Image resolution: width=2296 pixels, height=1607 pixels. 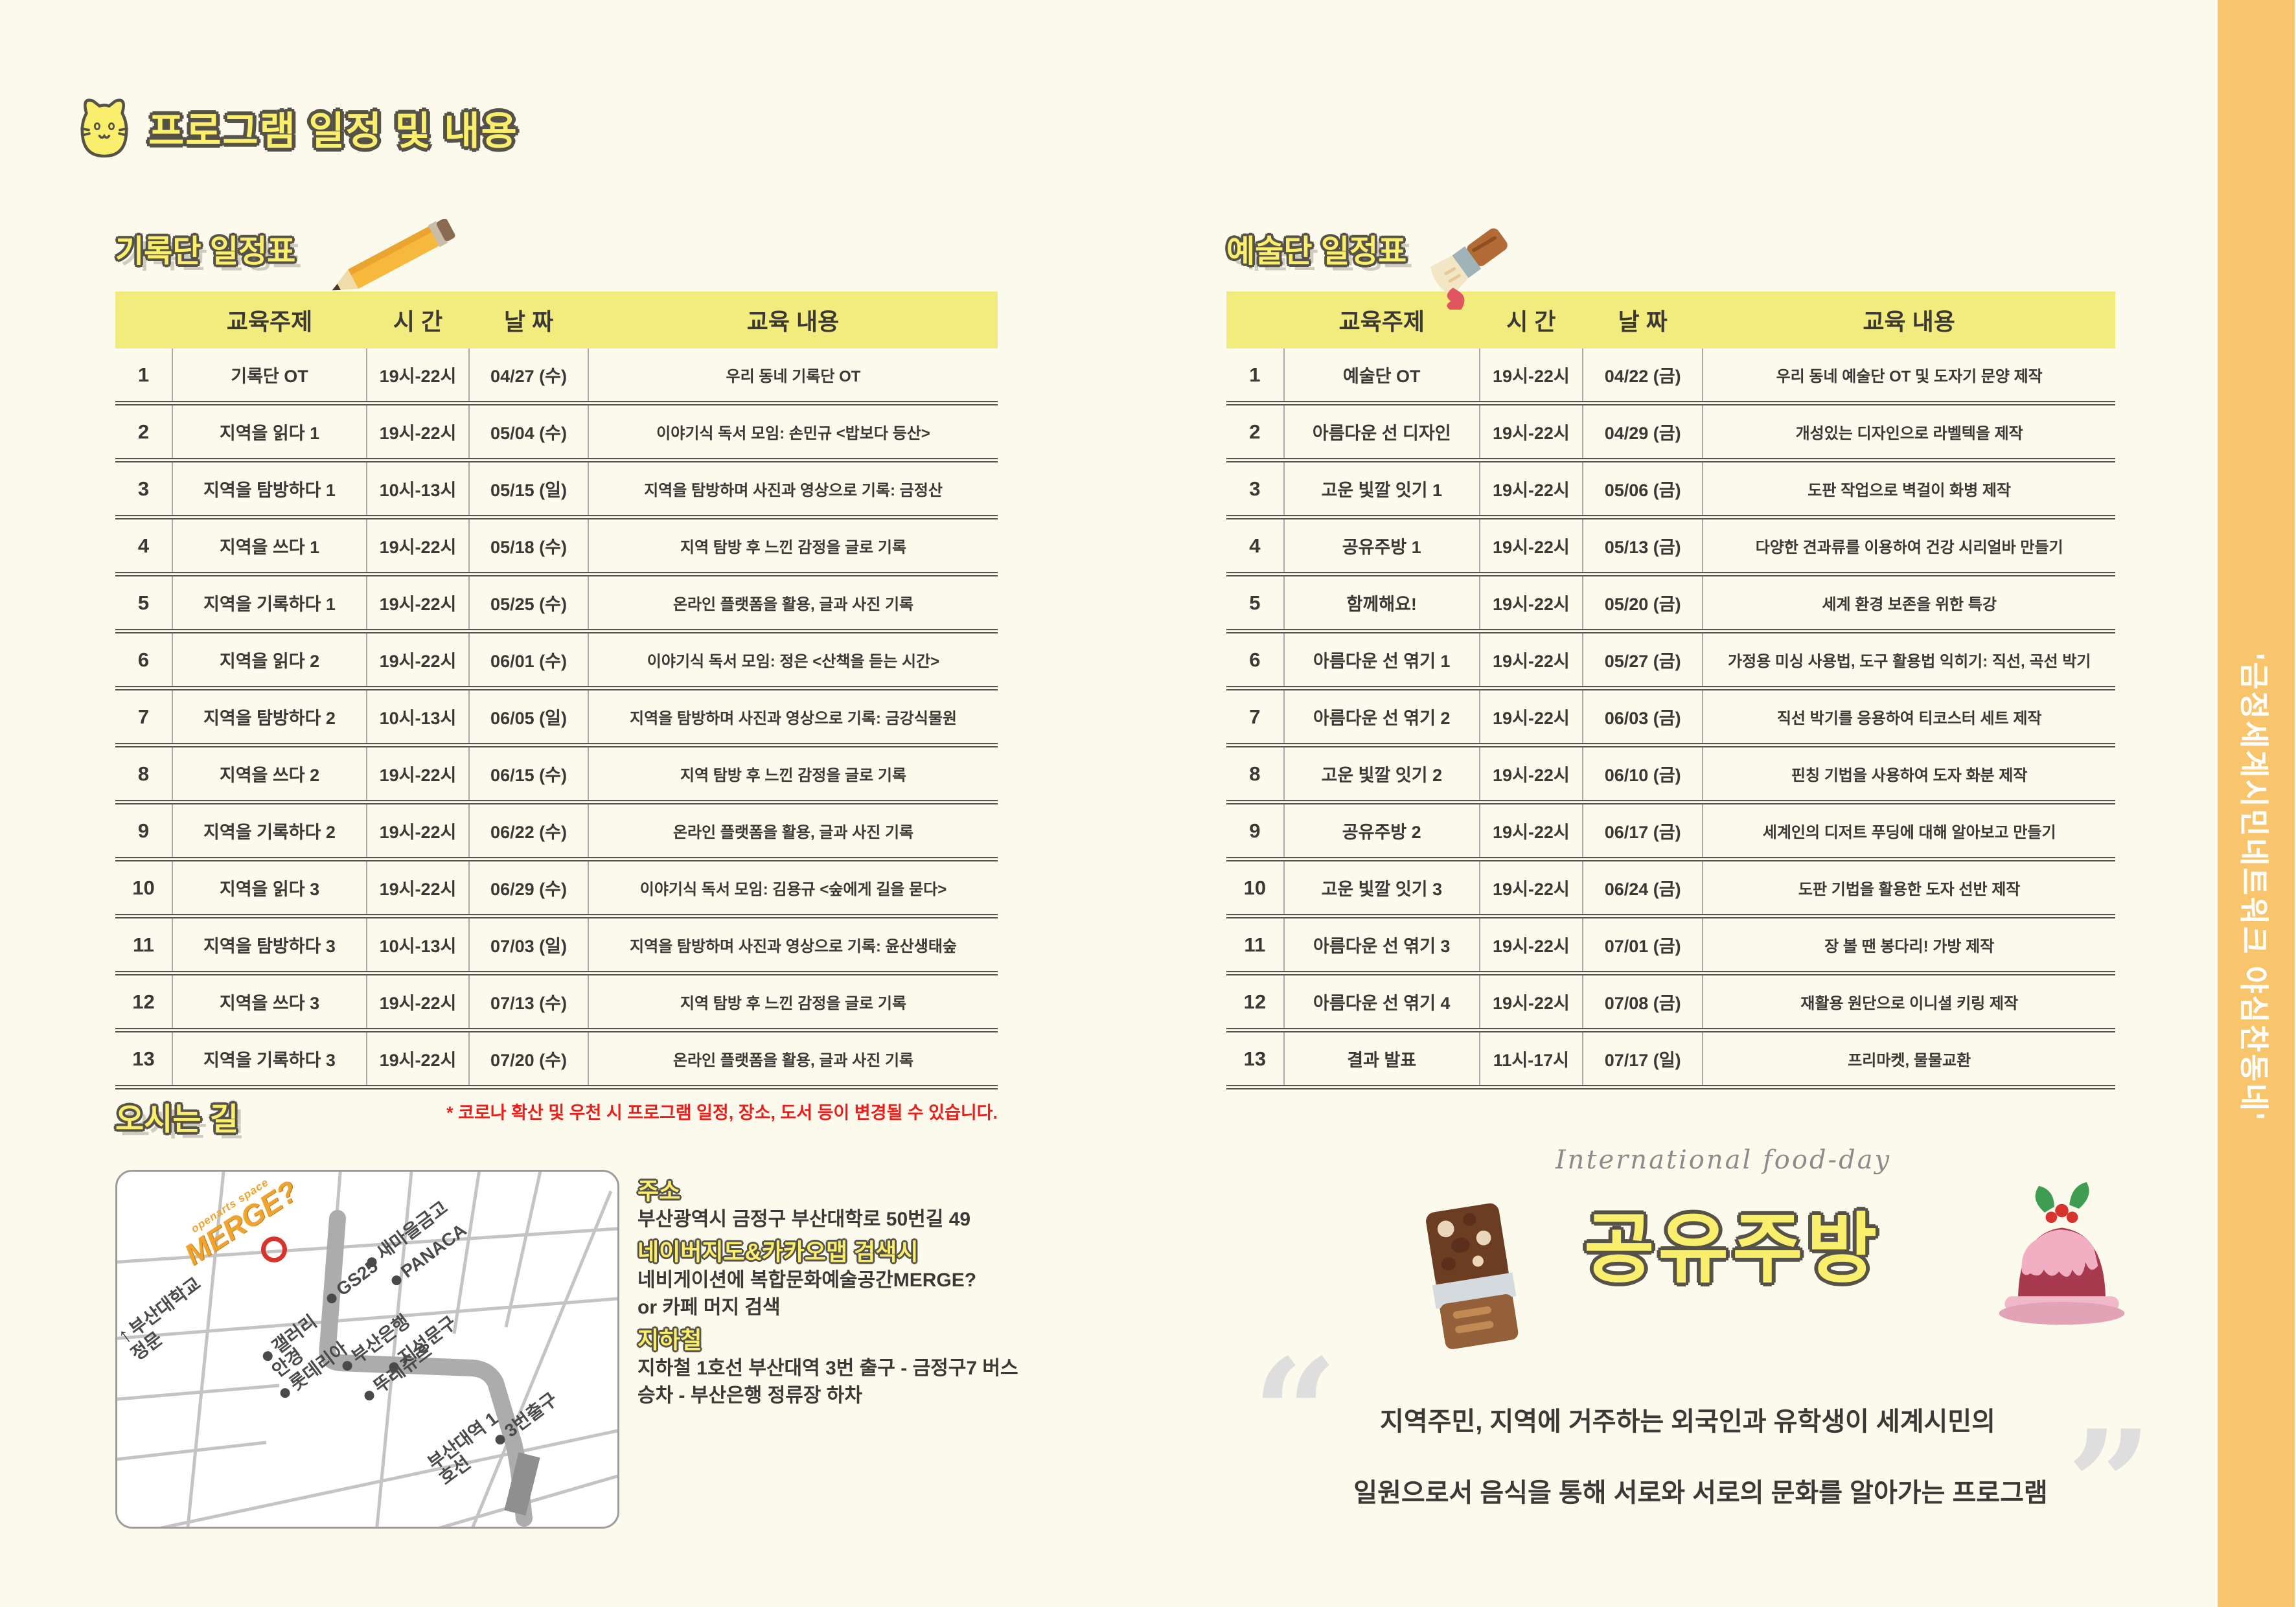 I want to click on cell-topic: 아름다운 선 엮기 2, so click(x=1381, y=716).